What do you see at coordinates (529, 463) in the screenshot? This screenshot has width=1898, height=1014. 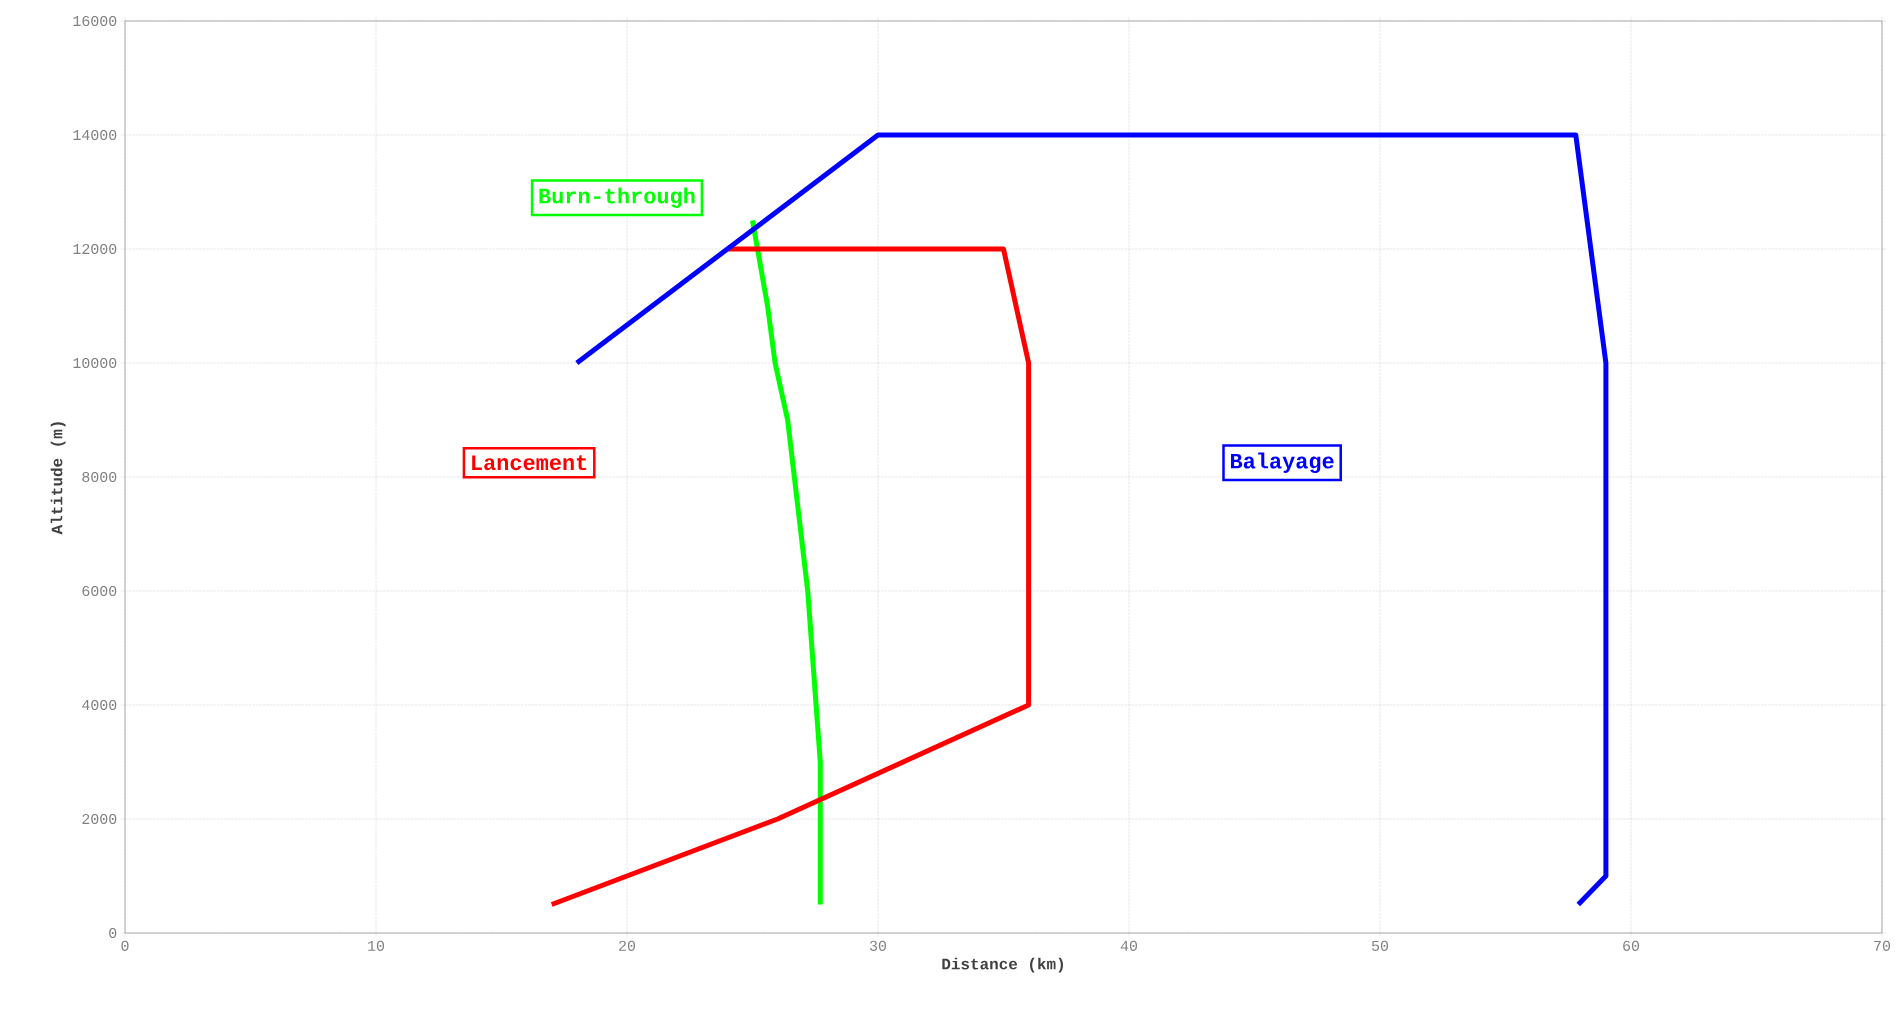 I see `text: Lancement` at bounding box center [529, 463].